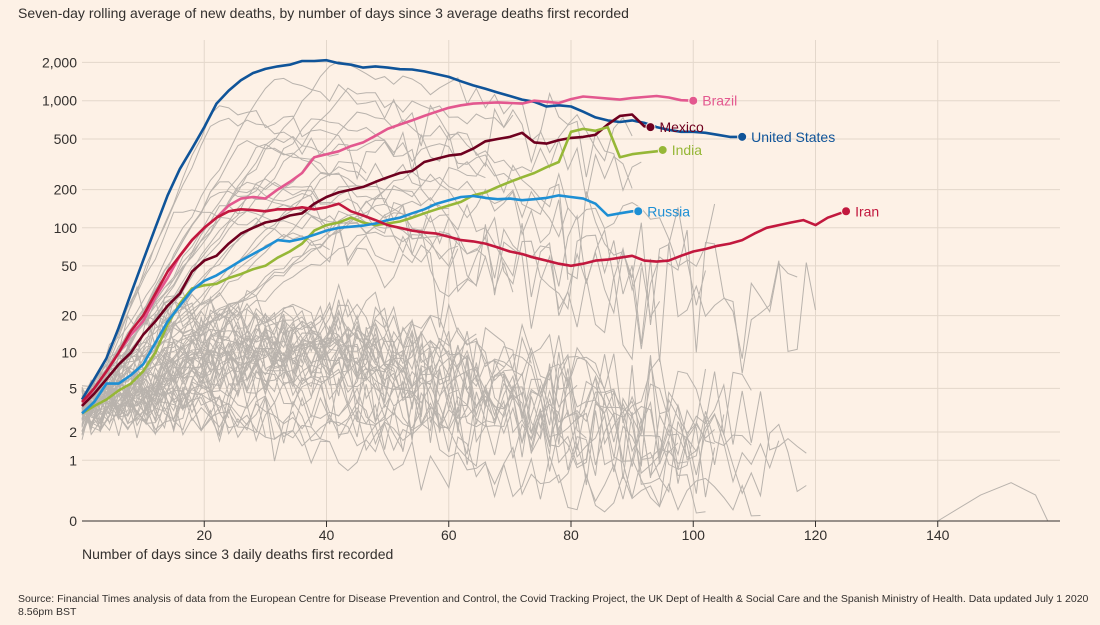  I want to click on y-tick-label: 50, so click(69, 266).